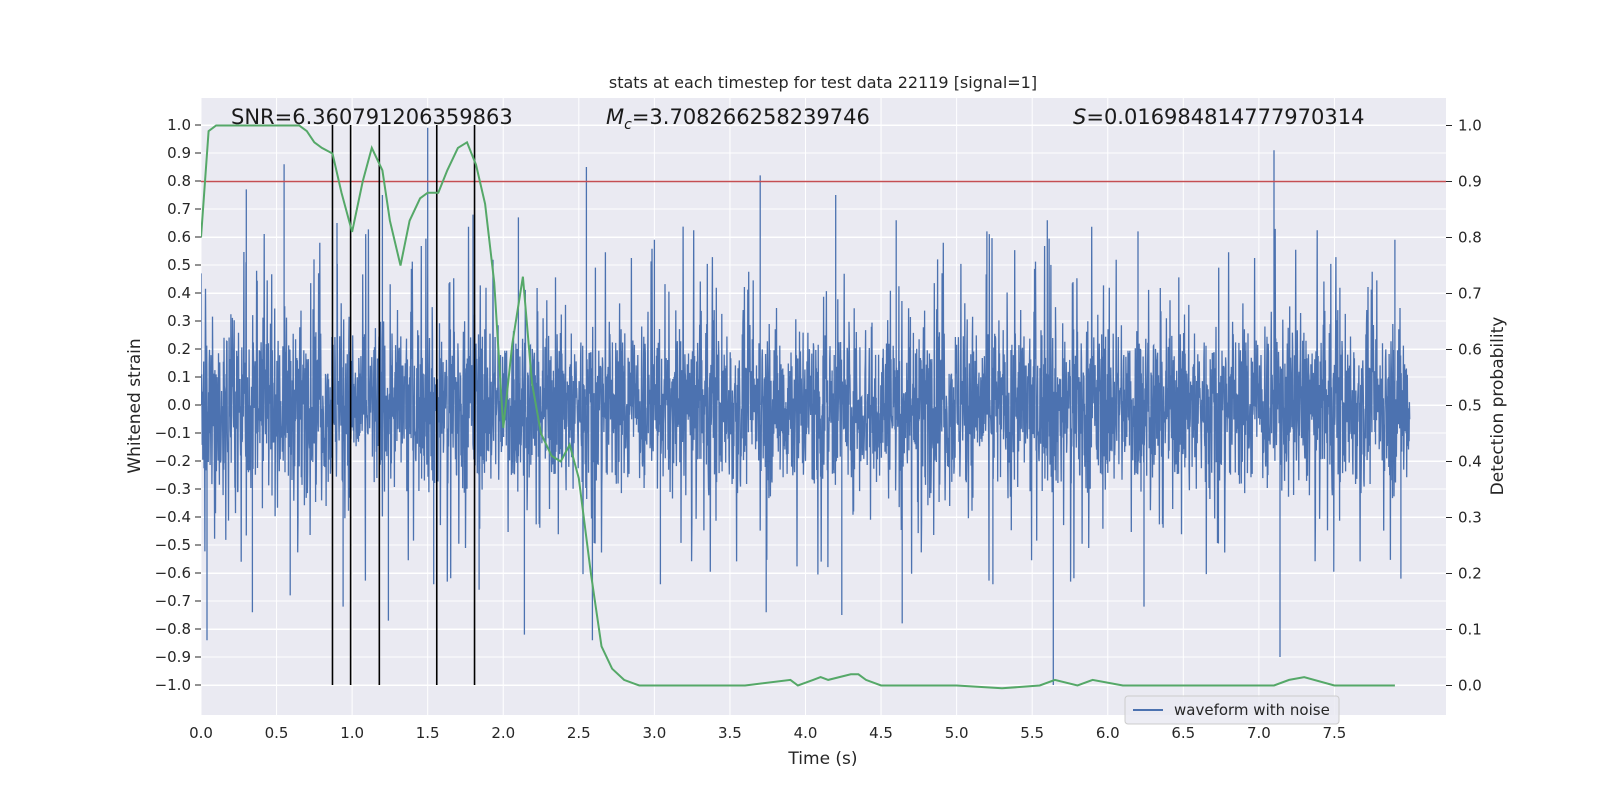 The width and height of the screenshot is (1600, 800). I want to click on x-axis-label: Time (s), so click(822, 759).